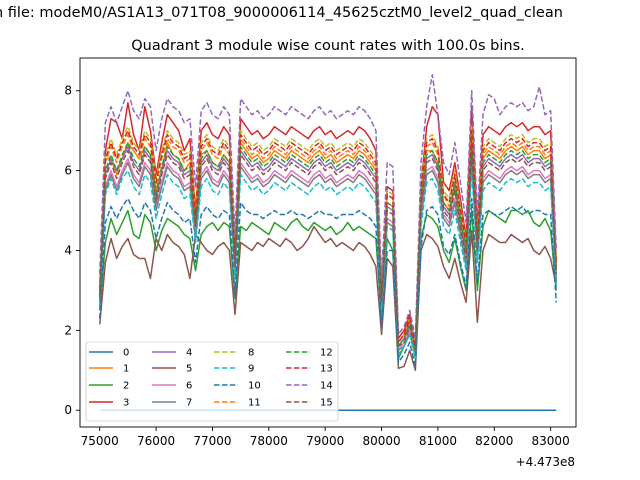 The width and height of the screenshot is (640, 480). What do you see at coordinates (126, 386) in the screenshot?
I see `legend-label-2: 2` at bounding box center [126, 386].